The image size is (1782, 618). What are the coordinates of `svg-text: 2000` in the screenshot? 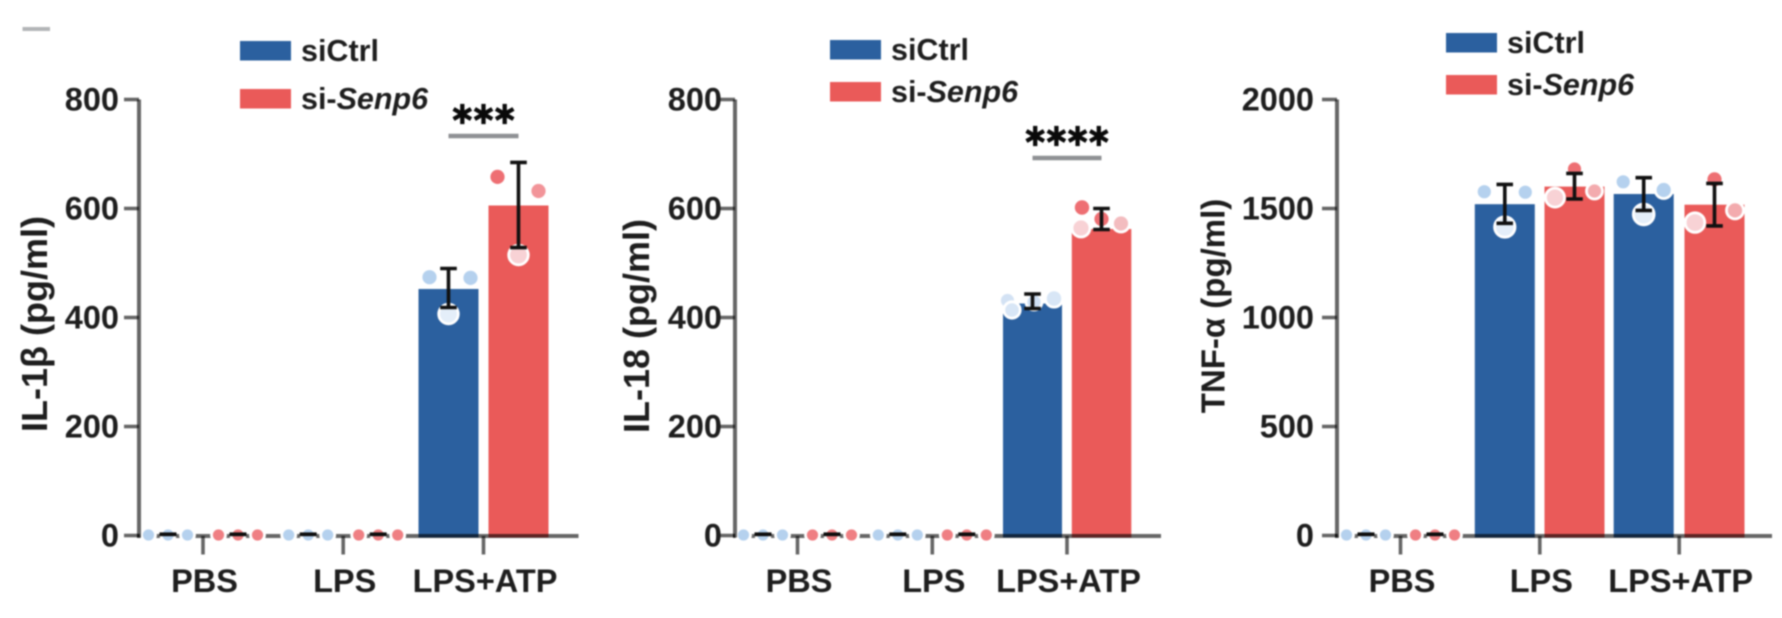 It's located at (1278, 100).